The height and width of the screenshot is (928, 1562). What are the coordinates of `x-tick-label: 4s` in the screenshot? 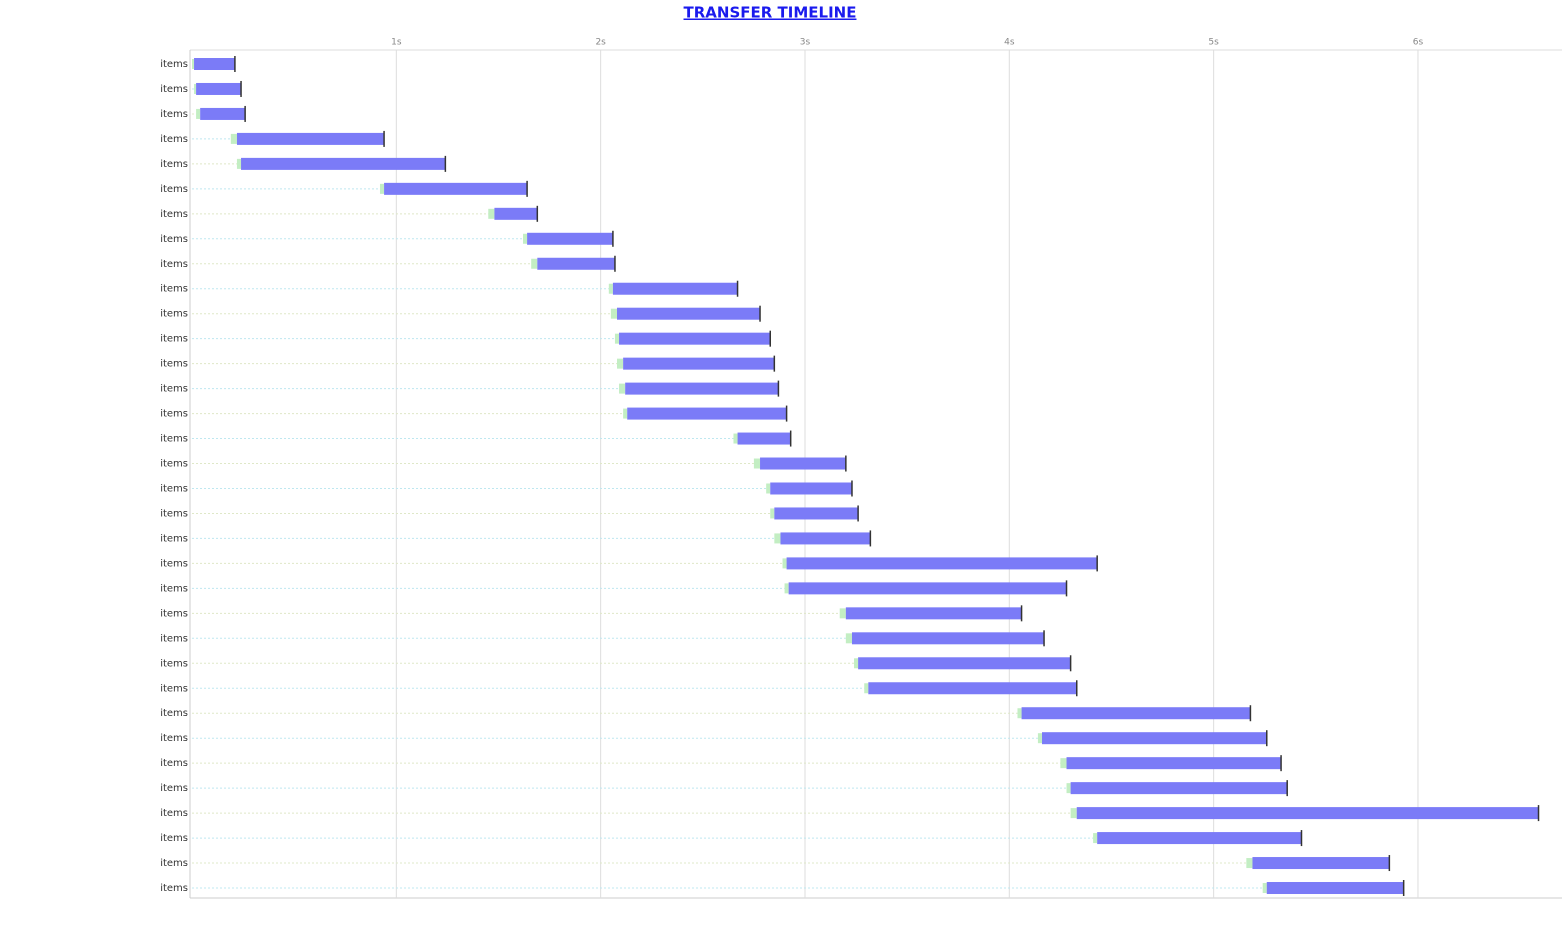 It's located at (1009, 43).